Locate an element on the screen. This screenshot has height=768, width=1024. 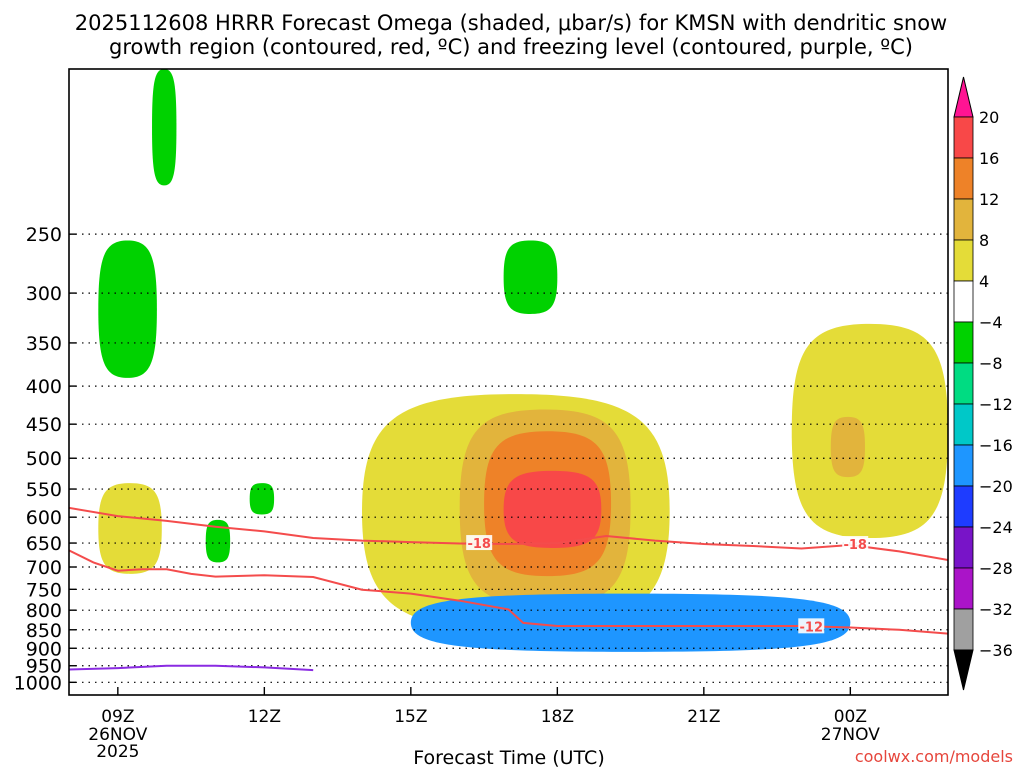
colorbar-label-13: −36 is located at coordinates (996, 650).